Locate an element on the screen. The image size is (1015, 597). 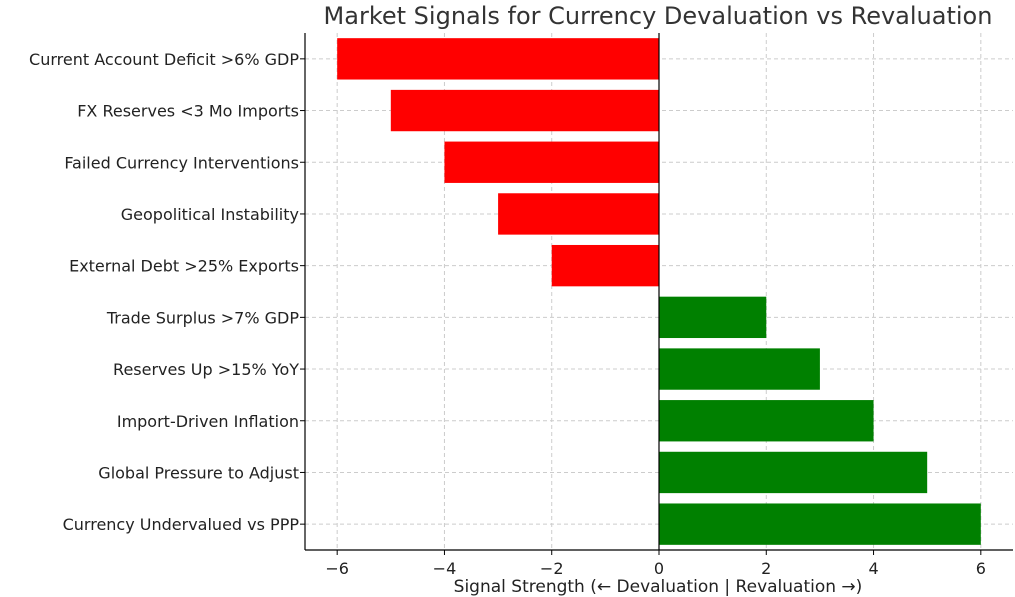
category-label: Import-Driven Inflation is located at coordinates (208, 421).